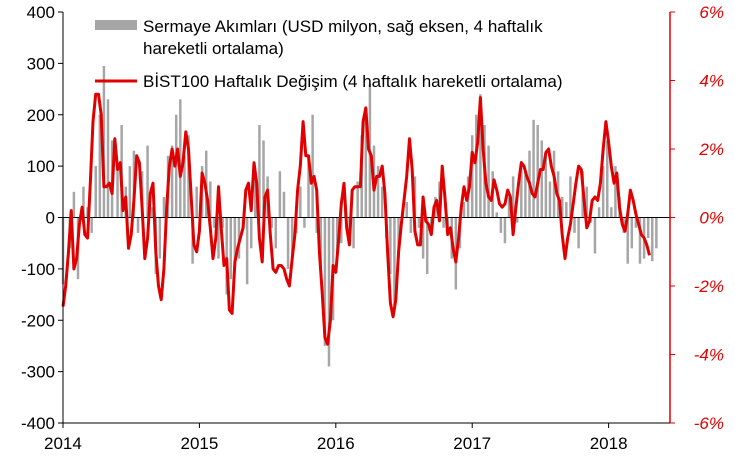 Image resolution: width=735 pixels, height=460 pixels. What do you see at coordinates (41, 63) in the screenshot?
I see `left-tick-label: 300` at bounding box center [41, 63].